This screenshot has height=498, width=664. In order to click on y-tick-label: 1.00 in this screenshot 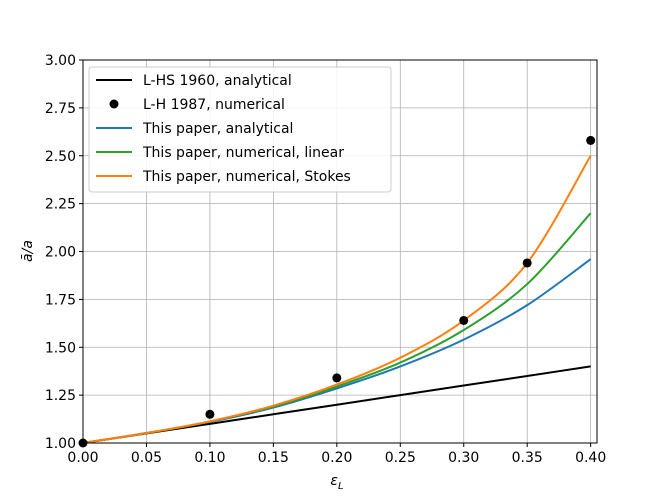, I will do `click(60, 444)`.